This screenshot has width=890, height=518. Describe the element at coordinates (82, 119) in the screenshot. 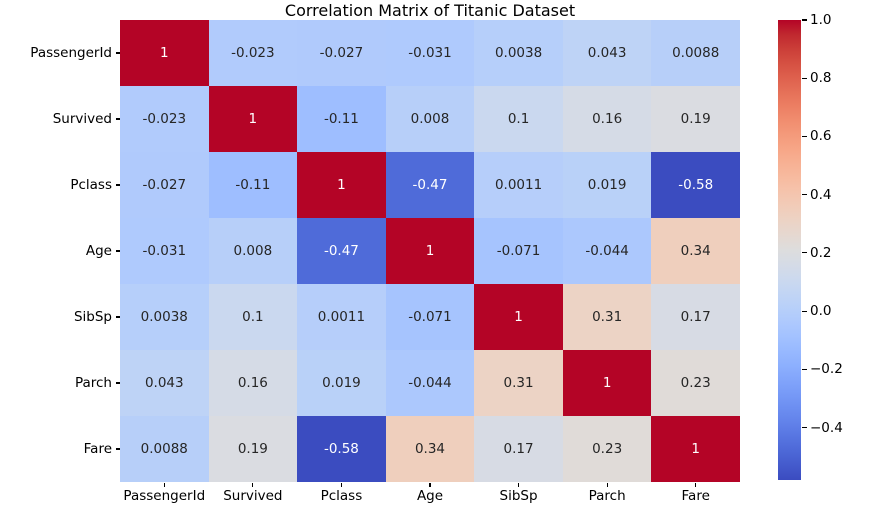

I see `y-tick-label: Survived` at that location.